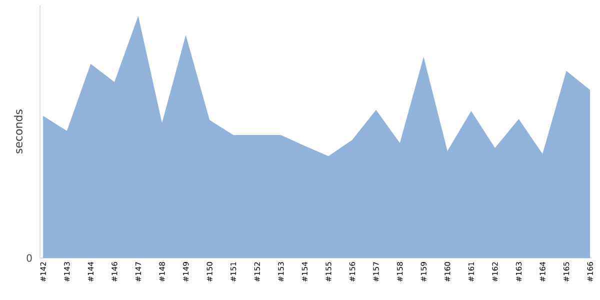  What do you see at coordinates (18, 132) in the screenshot?
I see `y-axis-title: seconds` at bounding box center [18, 132].